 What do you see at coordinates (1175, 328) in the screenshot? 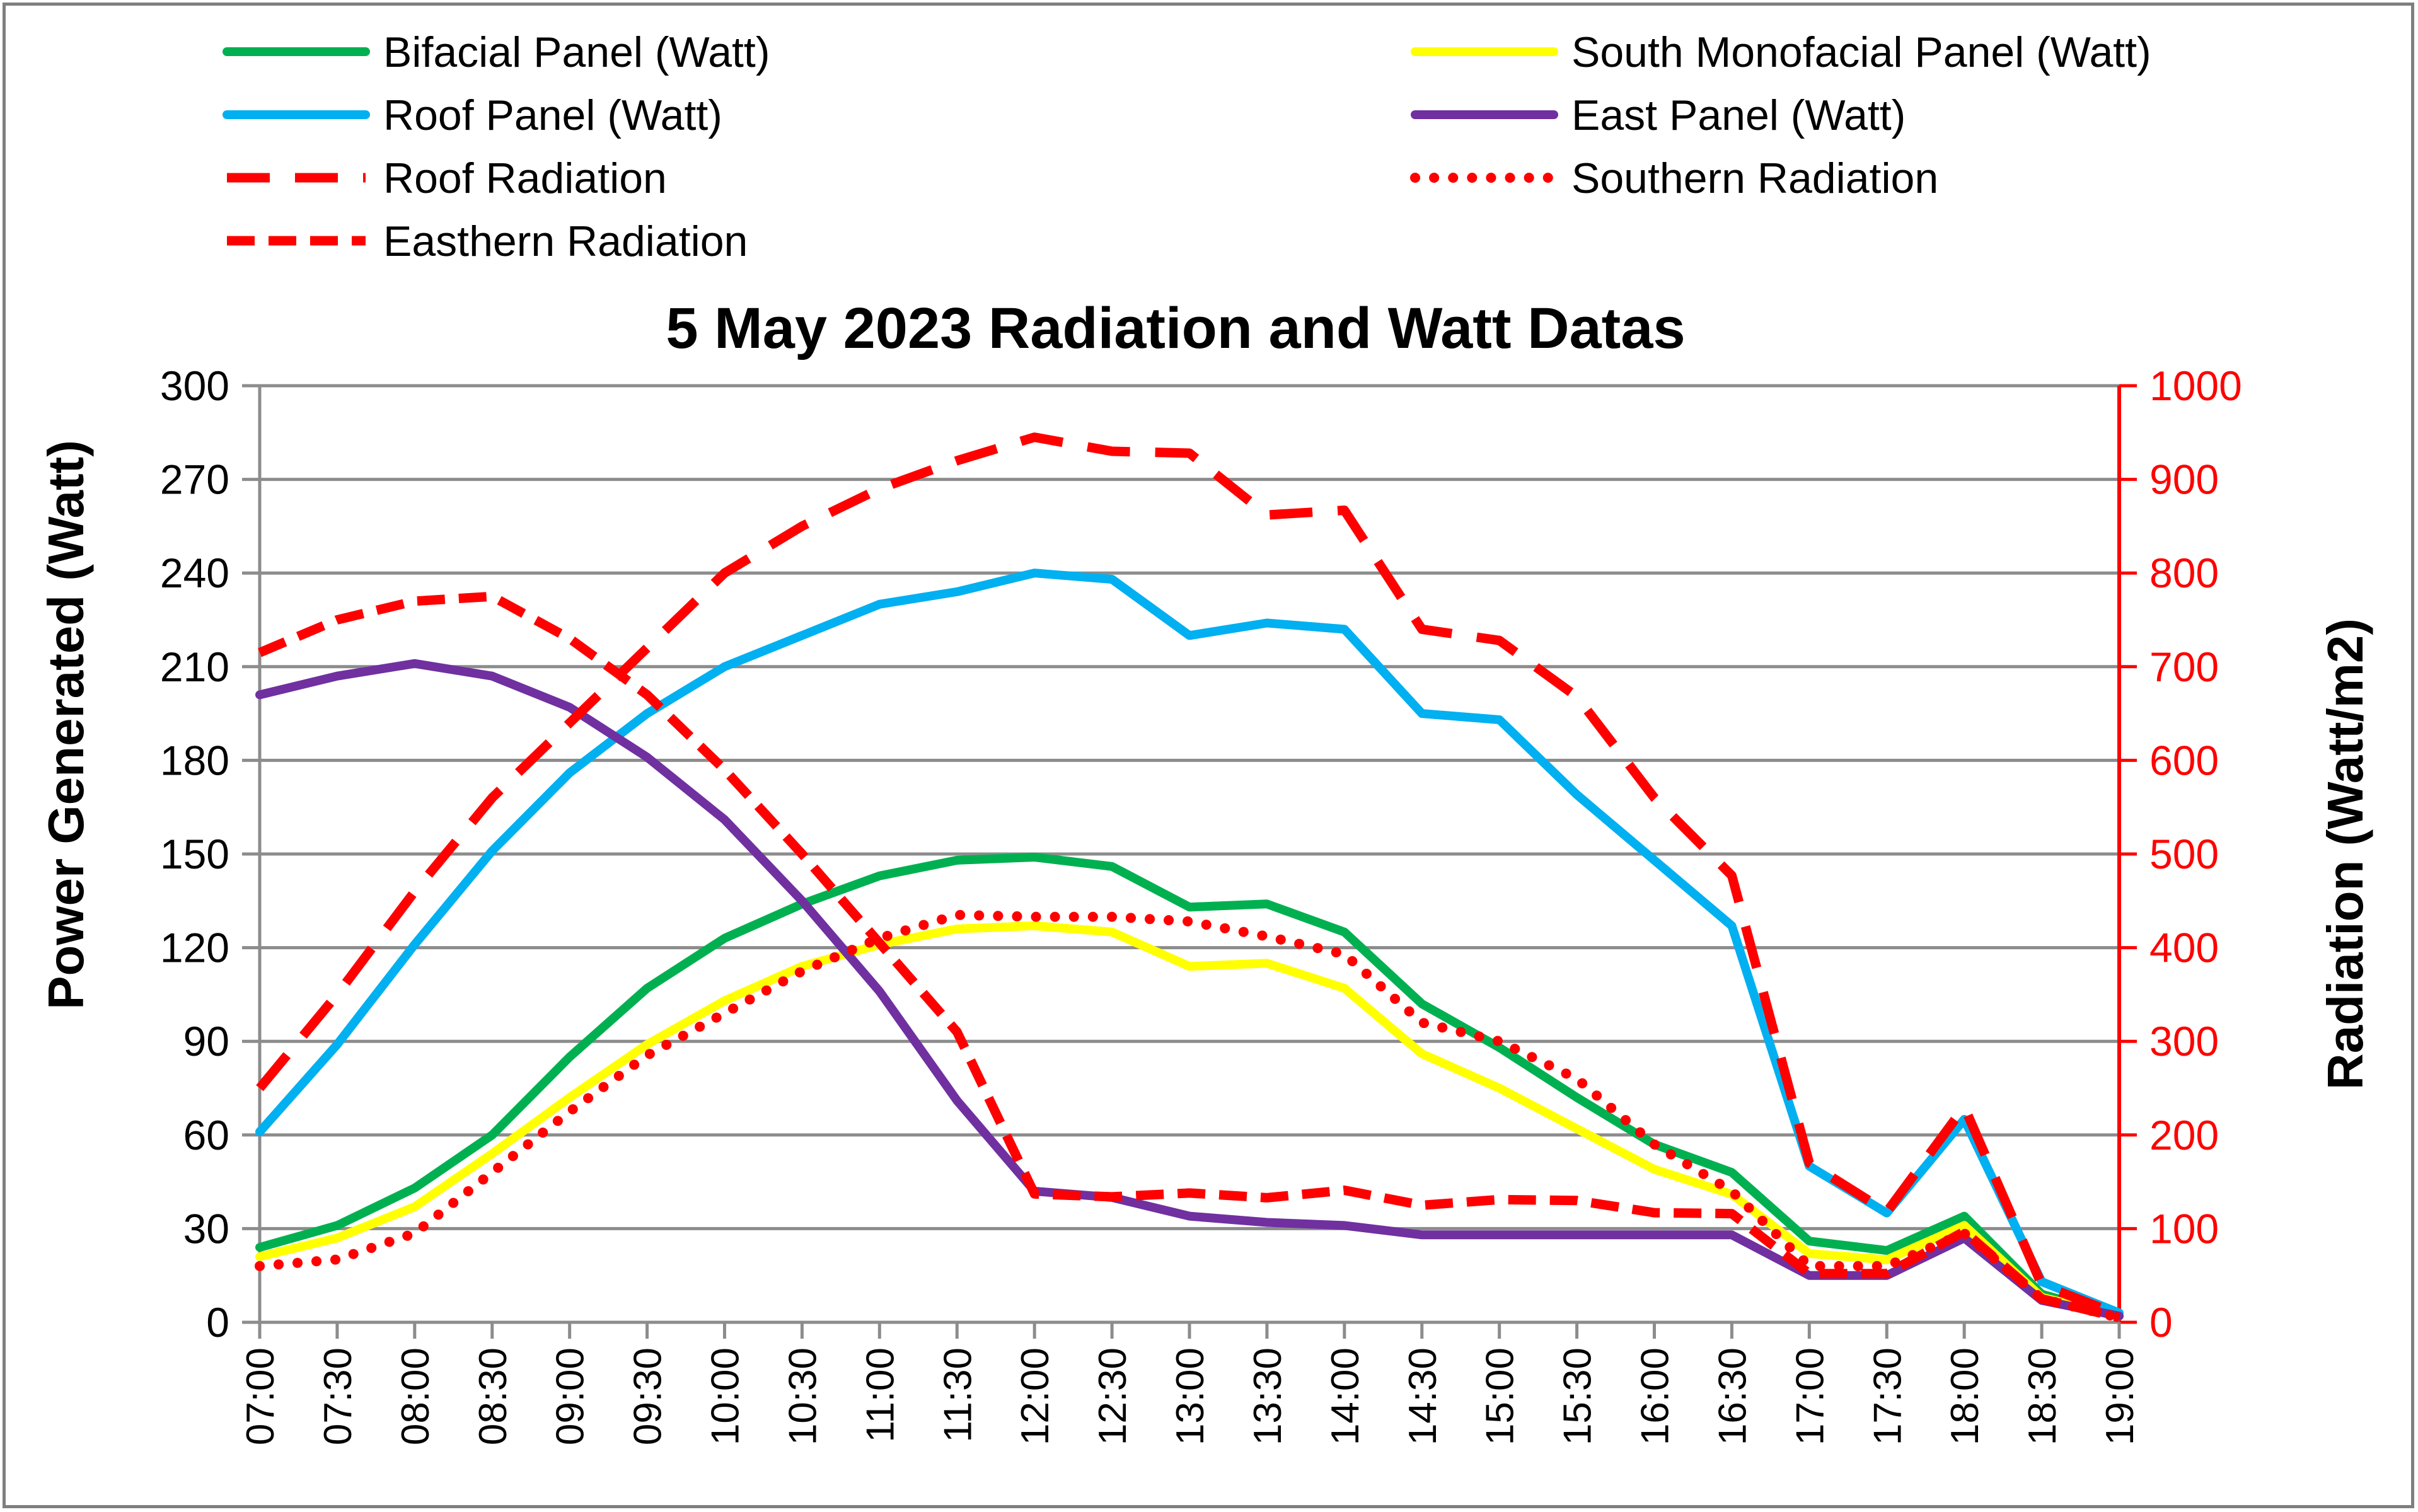
I see `chart-title: 5 May 2023 Radiation and Watt Datas` at bounding box center [1175, 328].